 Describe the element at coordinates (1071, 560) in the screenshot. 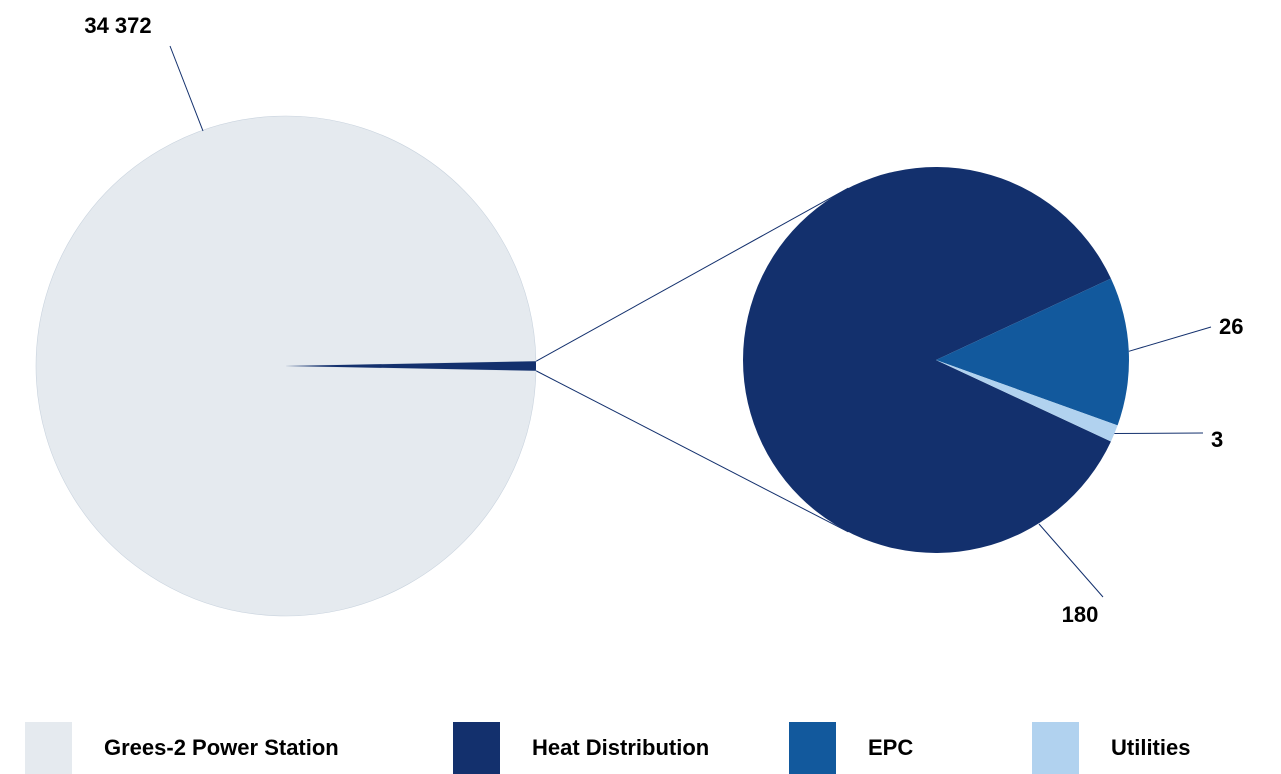

I see `leader-line-heat-distribution` at that location.